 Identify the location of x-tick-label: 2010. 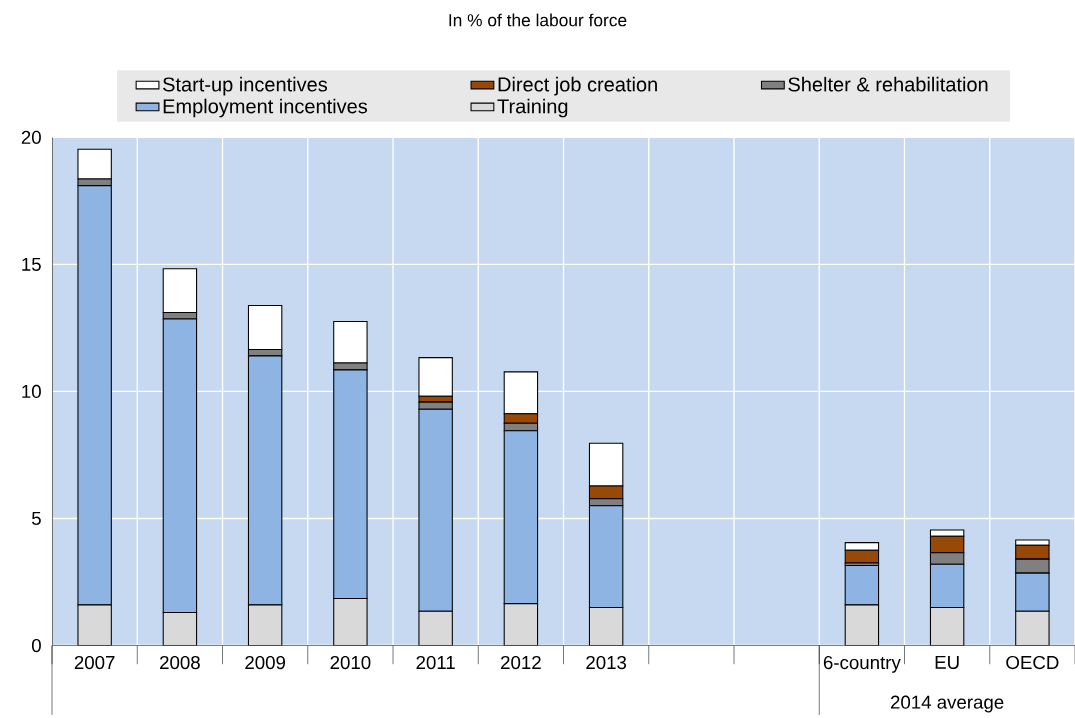
(350, 663).